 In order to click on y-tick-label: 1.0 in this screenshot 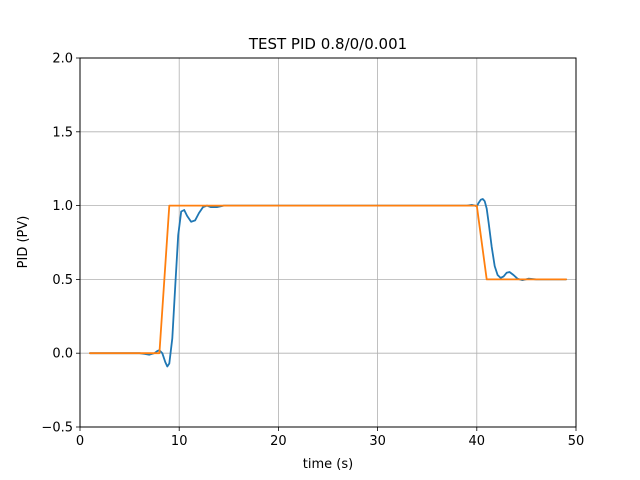, I will do `click(62, 206)`.